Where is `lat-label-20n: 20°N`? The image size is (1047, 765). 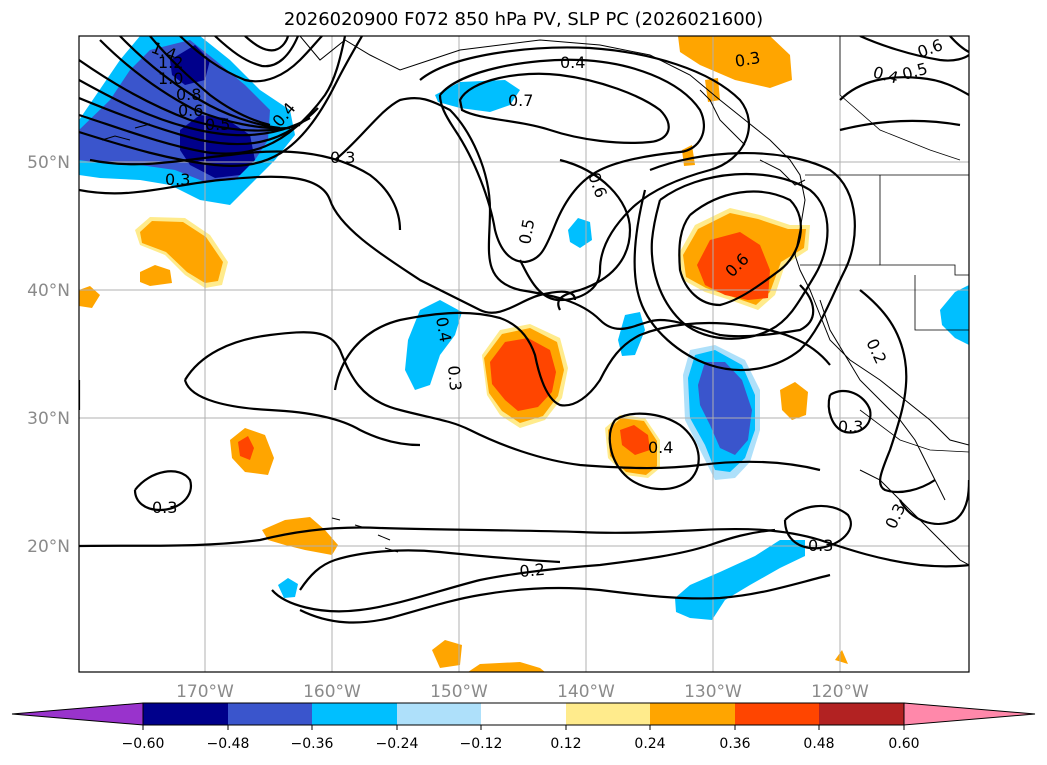
lat-label-20n: 20°N is located at coordinates (48, 547).